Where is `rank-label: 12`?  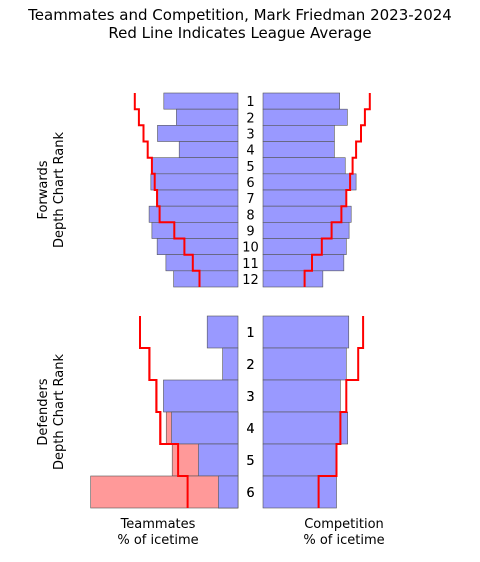
rank-label: 12 is located at coordinates (250, 280).